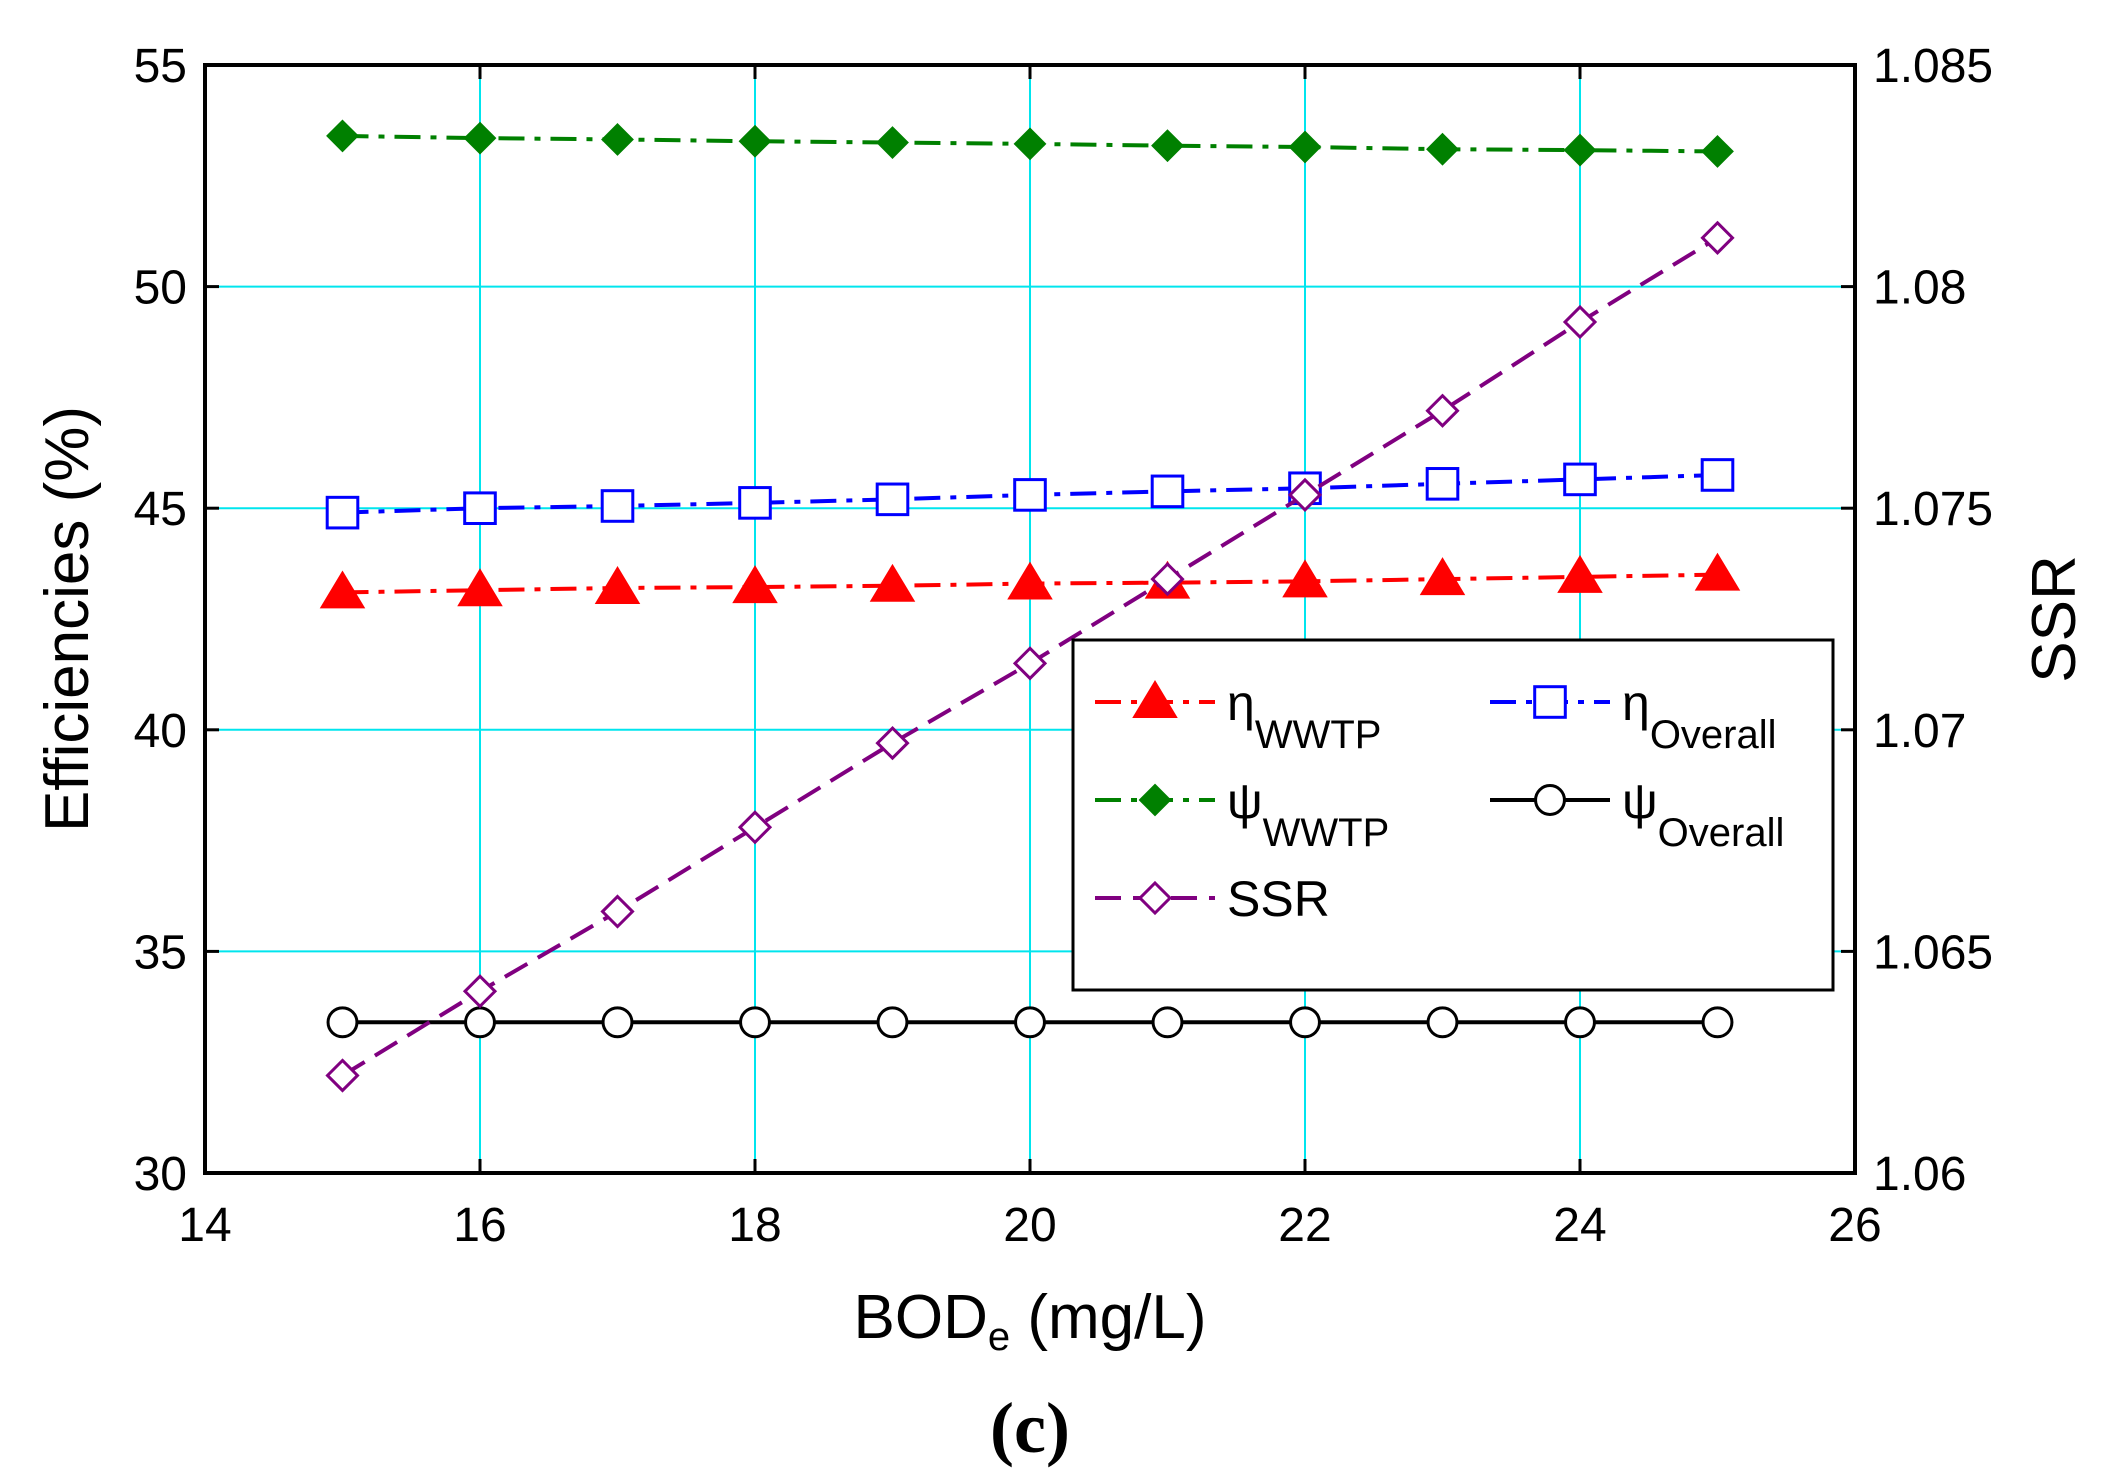  I want to click on y-axis-left-title: Efficiencies (%), so click(67, 619).